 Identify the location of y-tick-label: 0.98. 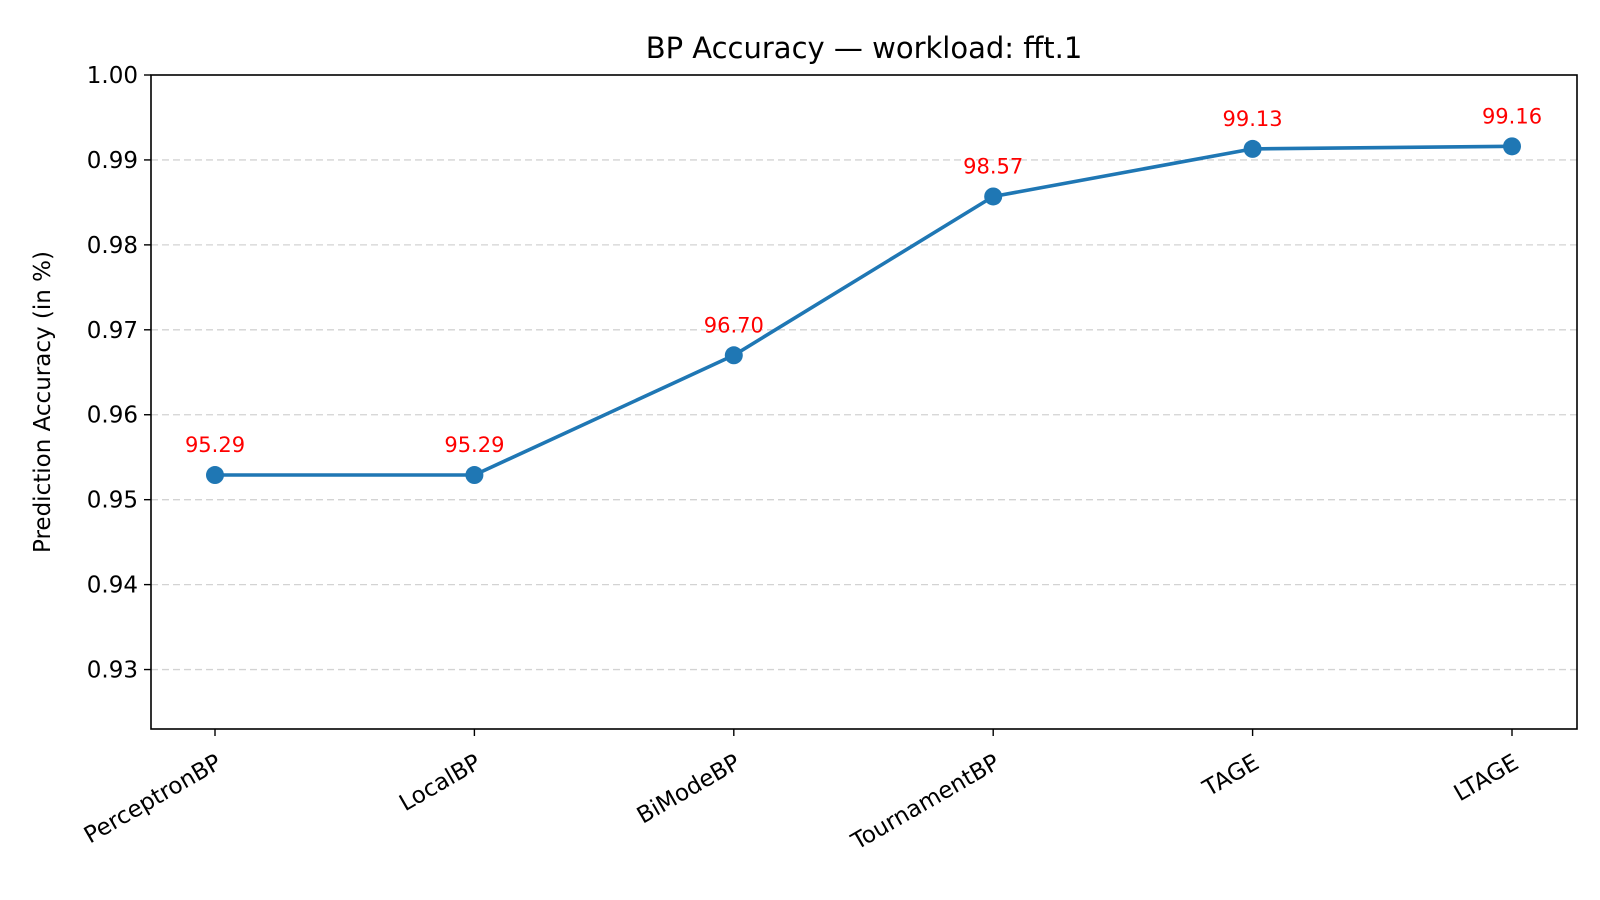
(112, 246).